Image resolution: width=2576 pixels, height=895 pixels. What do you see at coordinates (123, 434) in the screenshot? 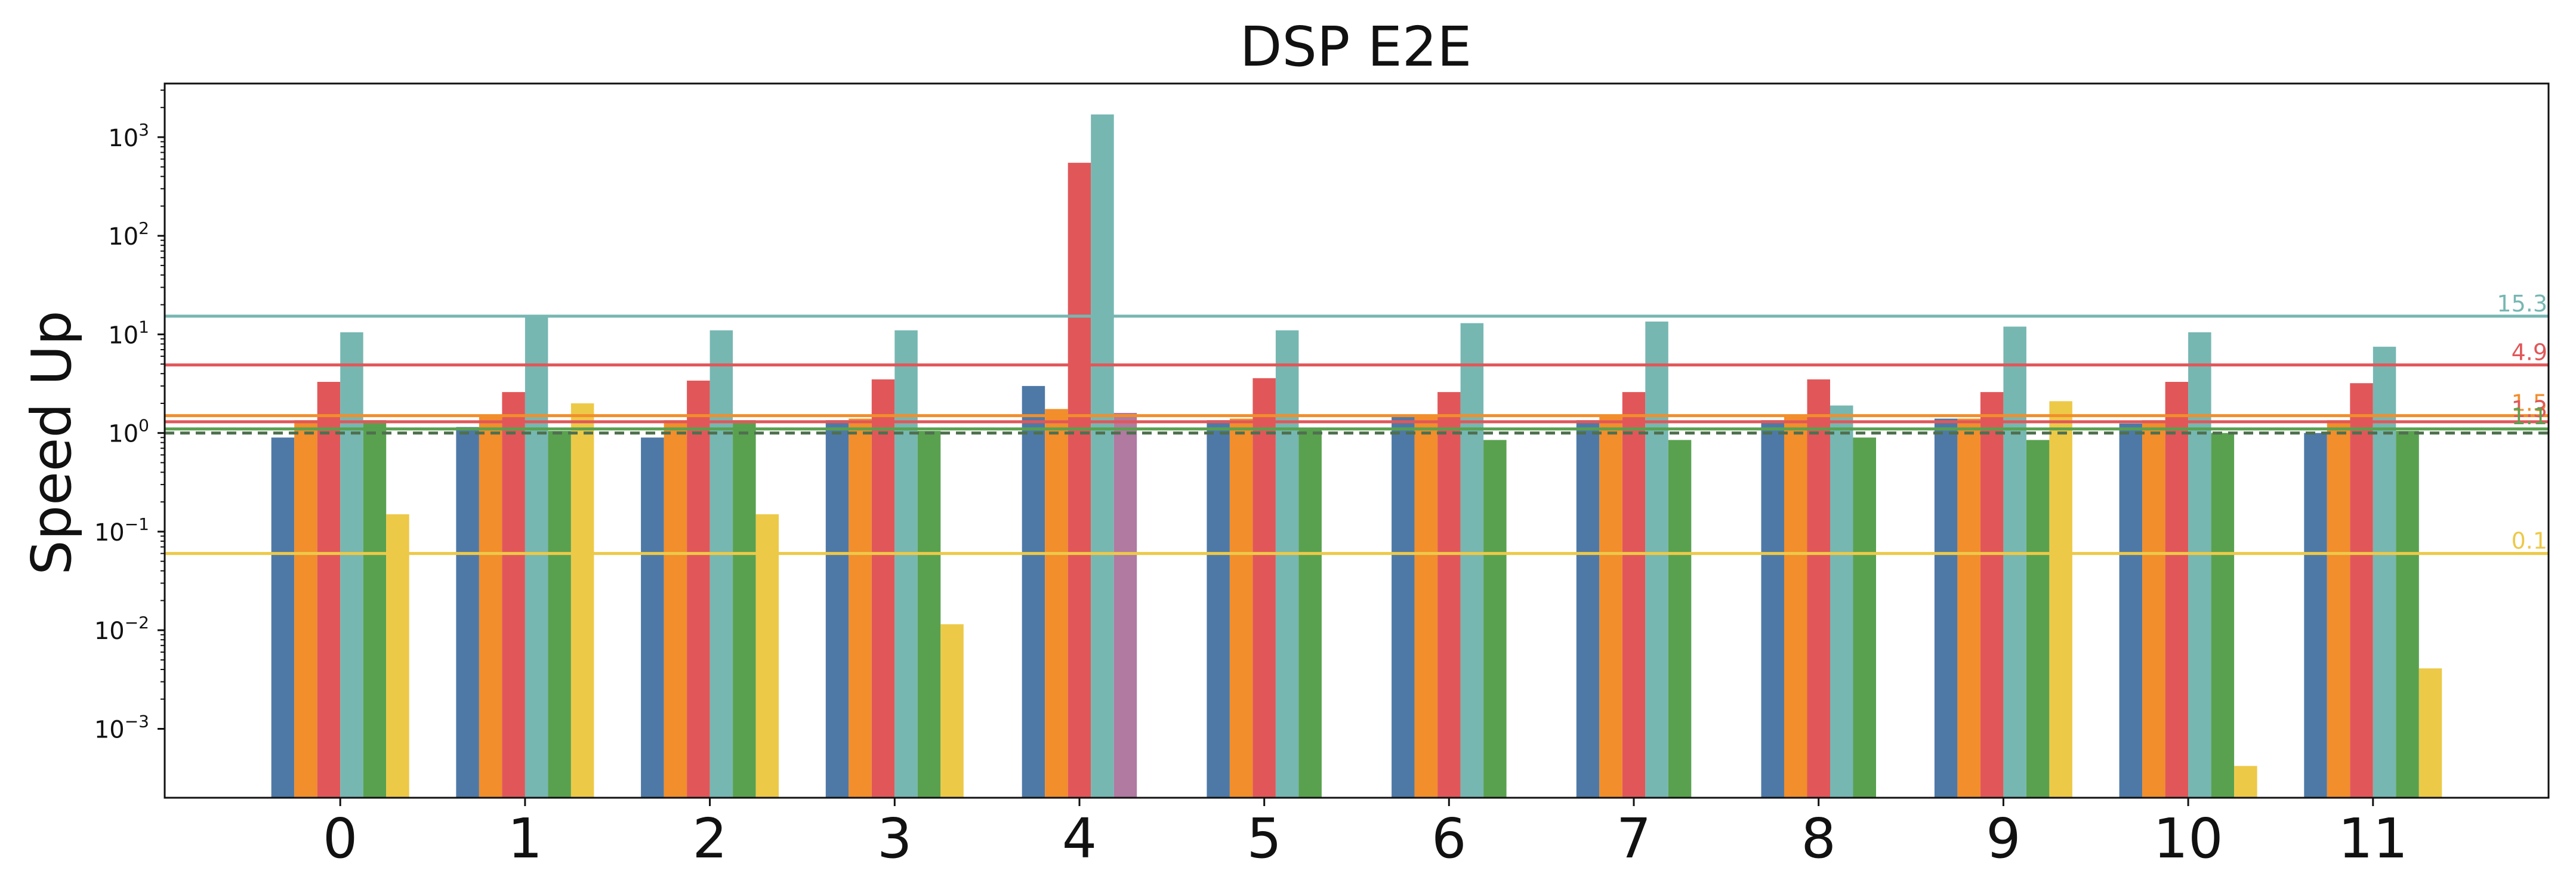
I see `y-tick-base-3: 10` at bounding box center [123, 434].